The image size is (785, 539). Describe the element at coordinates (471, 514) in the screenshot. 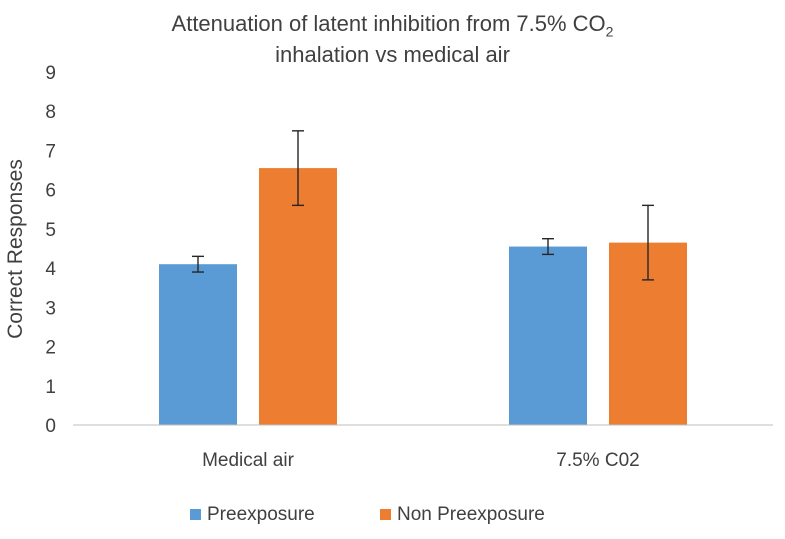

I see `legend-label-non-preexposure: Non Preexposure` at that location.